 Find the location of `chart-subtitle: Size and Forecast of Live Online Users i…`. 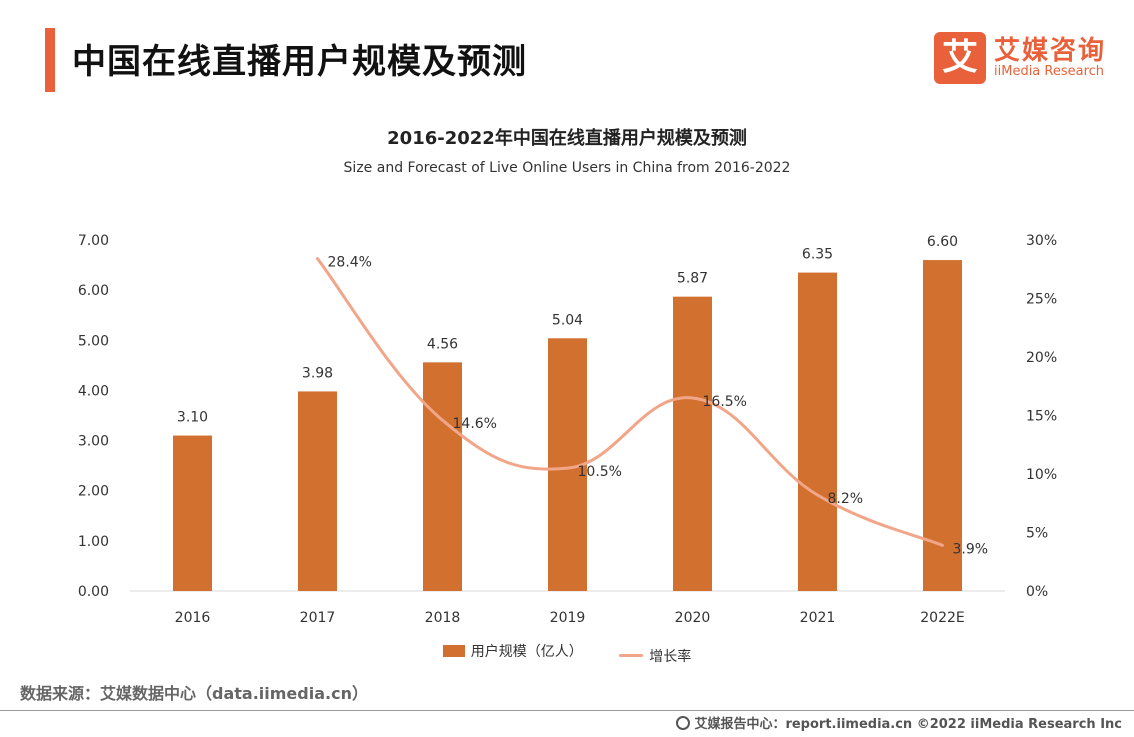

chart-subtitle: Size and Forecast of Live Online Users i… is located at coordinates (567, 168).